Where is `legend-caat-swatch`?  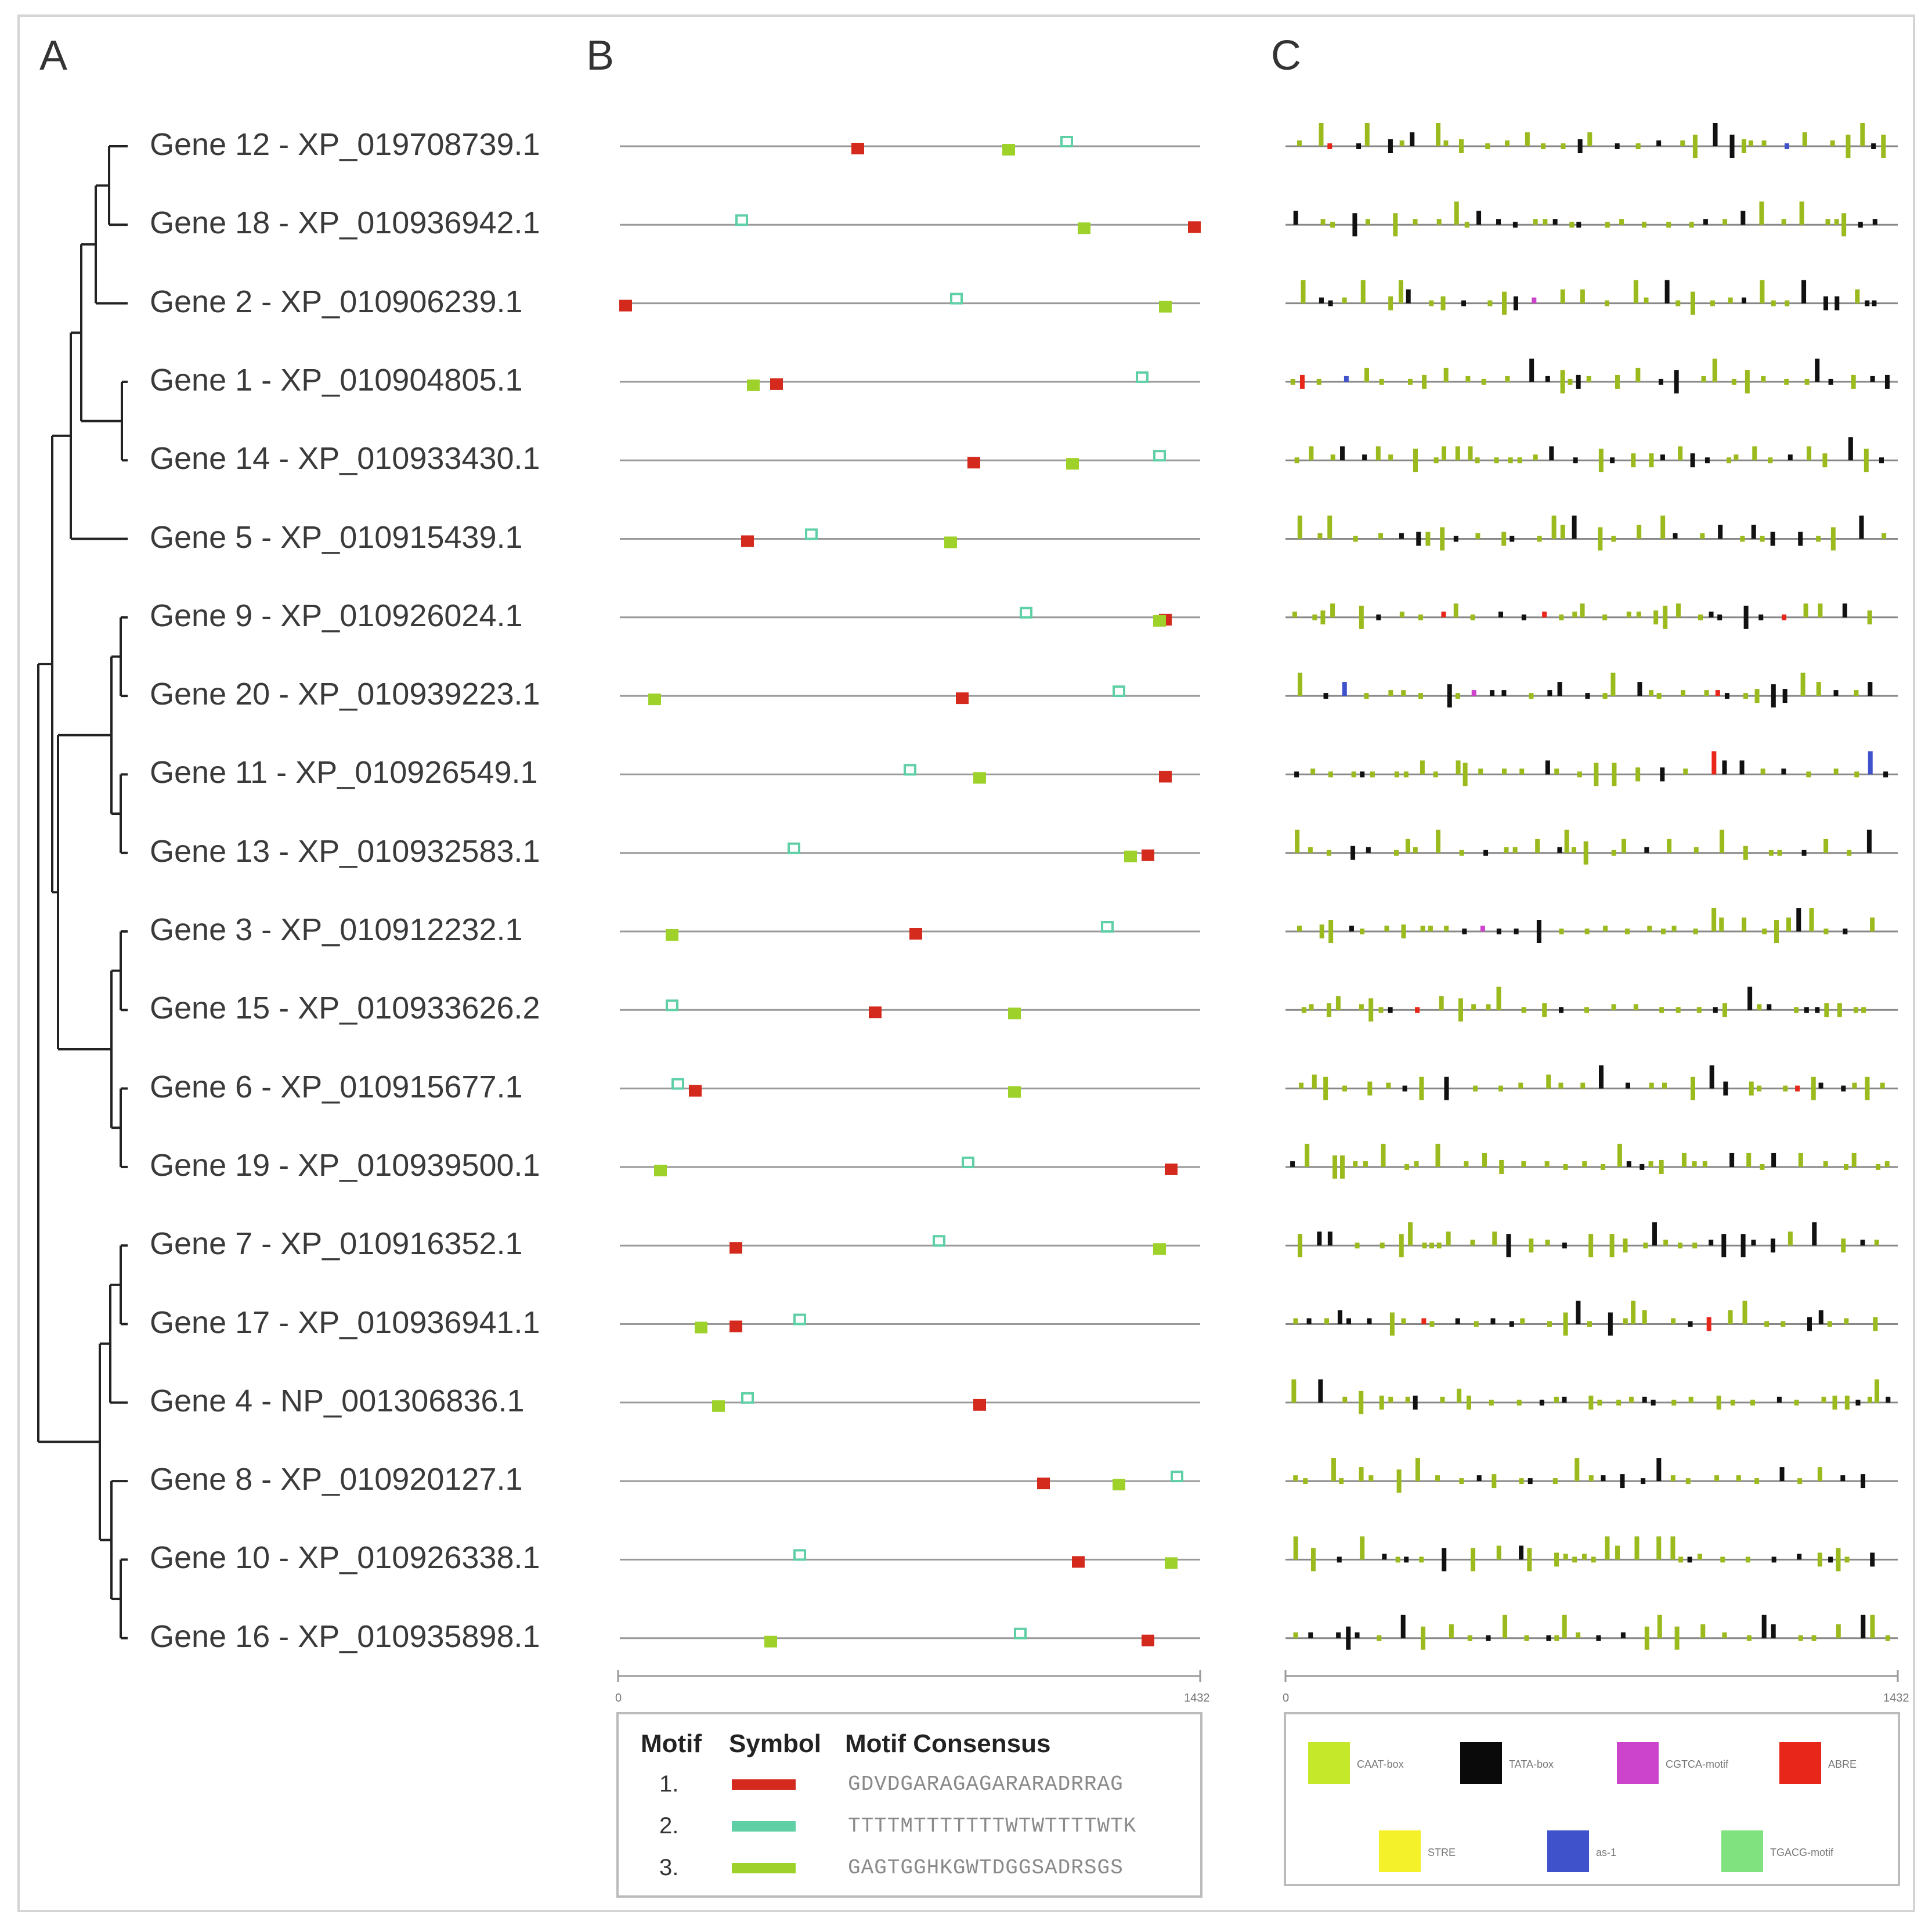 legend-caat-swatch is located at coordinates (1329, 1763).